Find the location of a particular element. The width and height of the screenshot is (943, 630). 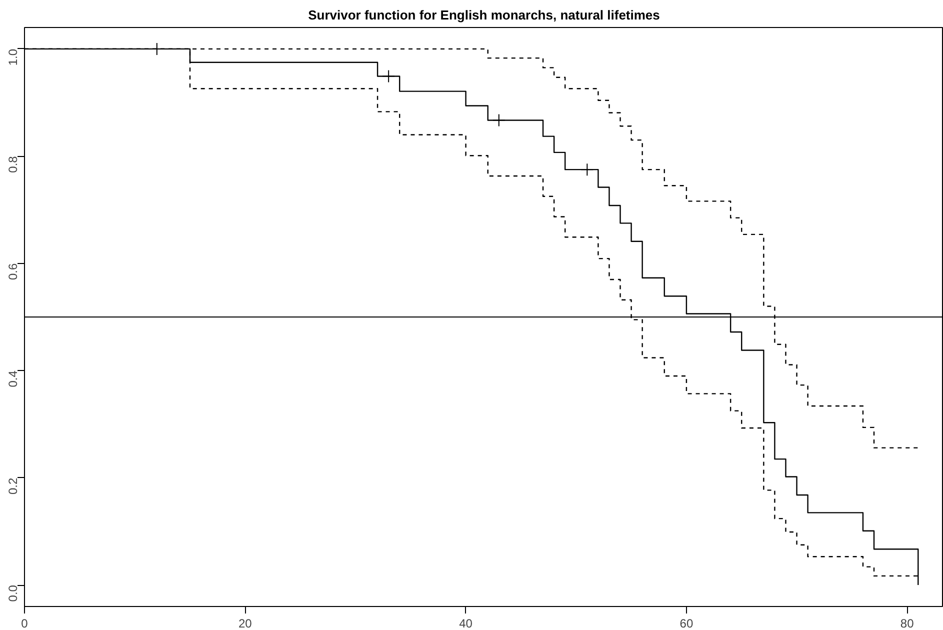

chart-title: Survivor function for English monarchs, natural lifetimes is located at coordinates (484, 15).